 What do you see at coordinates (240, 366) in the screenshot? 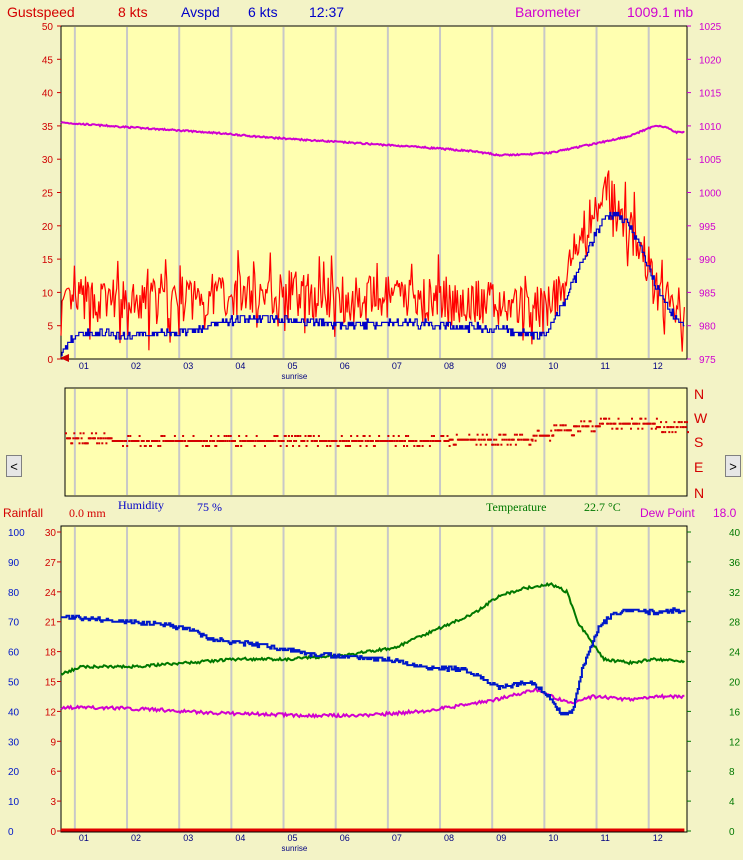
I see `x-tick-label: 04` at bounding box center [240, 366].